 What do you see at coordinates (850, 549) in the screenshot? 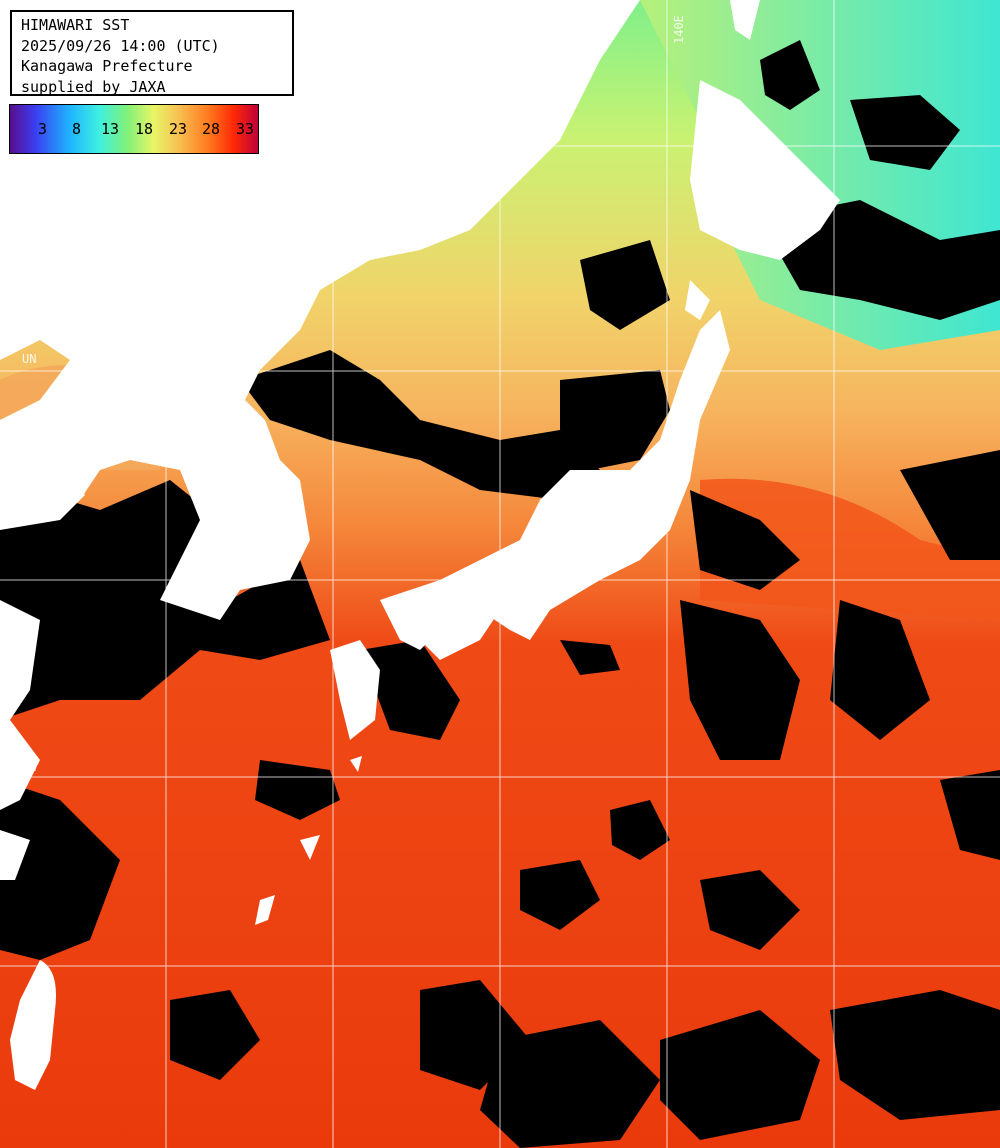
I see `kuroshio-extension` at bounding box center [850, 549].